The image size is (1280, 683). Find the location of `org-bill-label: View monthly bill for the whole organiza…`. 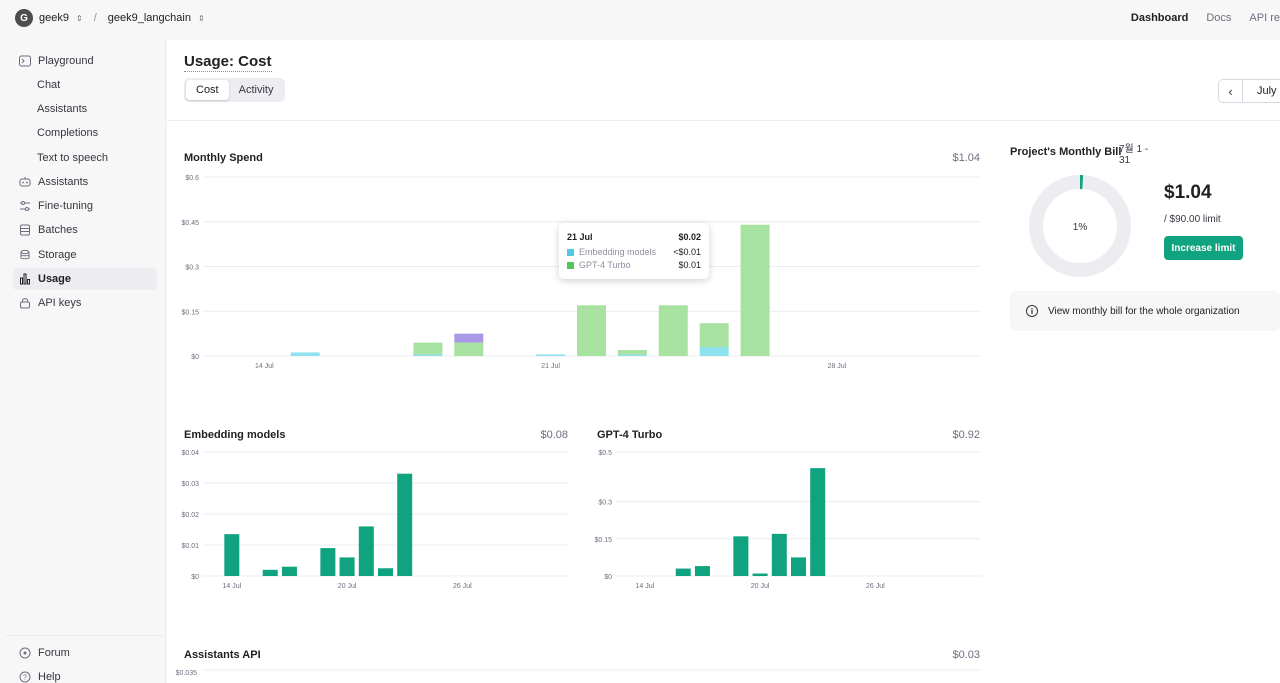

org-bill-label: View monthly bill for the whole organiza… is located at coordinates (1144, 311).